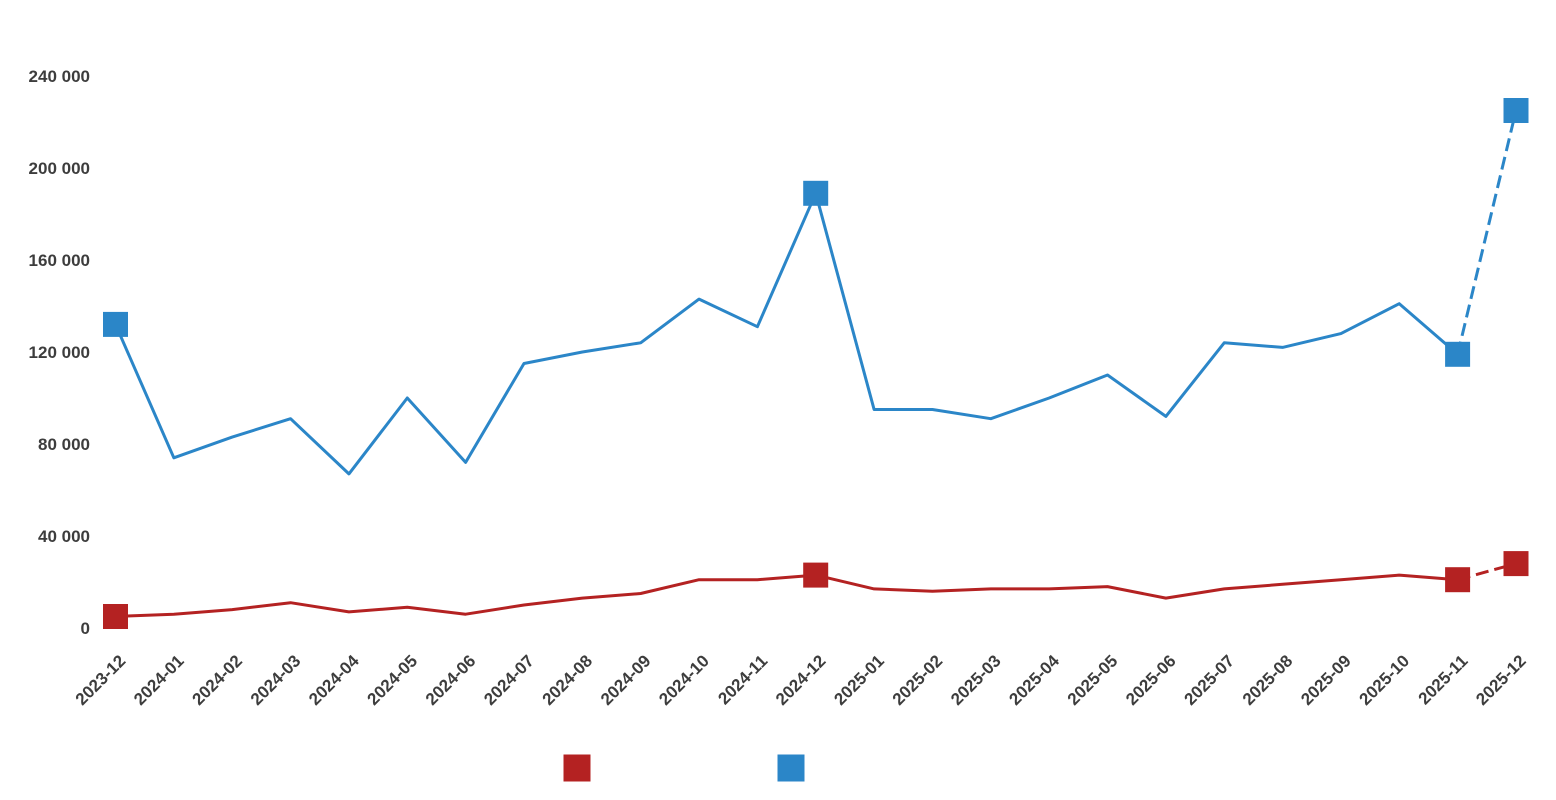 The width and height of the screenshot is (1556, 800). Describe the element at coordinates (1268, 680) in the screenshot. I see `x-axis-tick-label: 2025-08` at that location.